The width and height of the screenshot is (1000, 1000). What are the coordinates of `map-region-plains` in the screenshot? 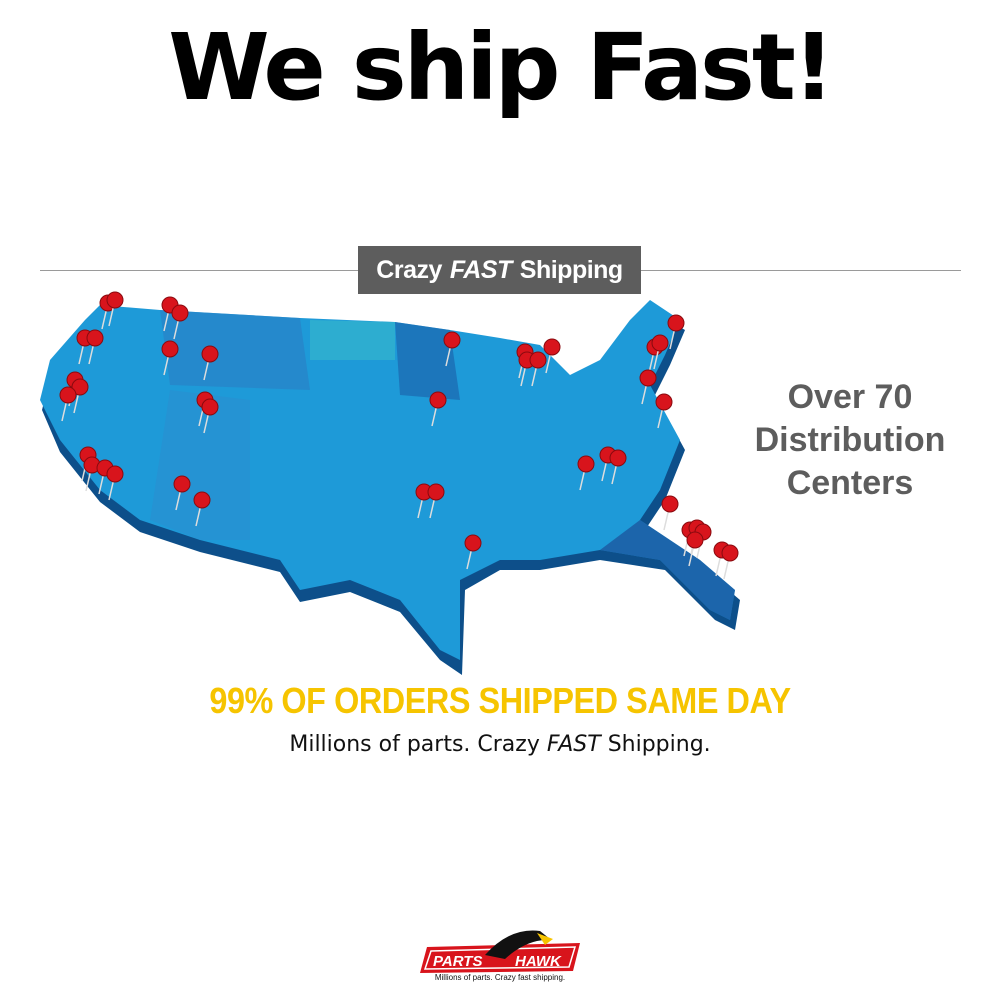 It's located at (352, 340).